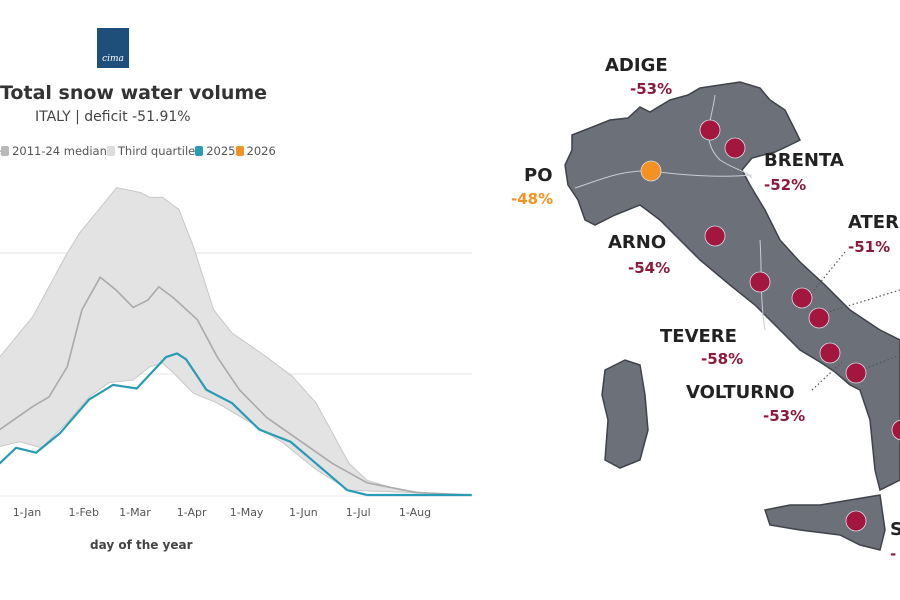 The image size is (900, 600). Describe the element at coordinates (221, 151) in the screenshot. I see `legend-label: 2025` at that location.